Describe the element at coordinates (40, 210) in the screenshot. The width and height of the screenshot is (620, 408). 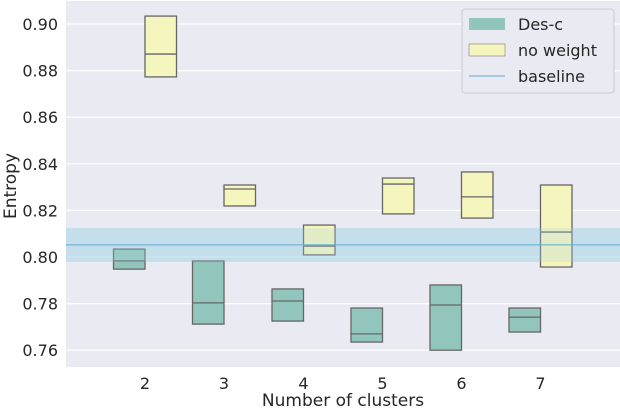
I see `y-tick-label: 0.82` at that location.